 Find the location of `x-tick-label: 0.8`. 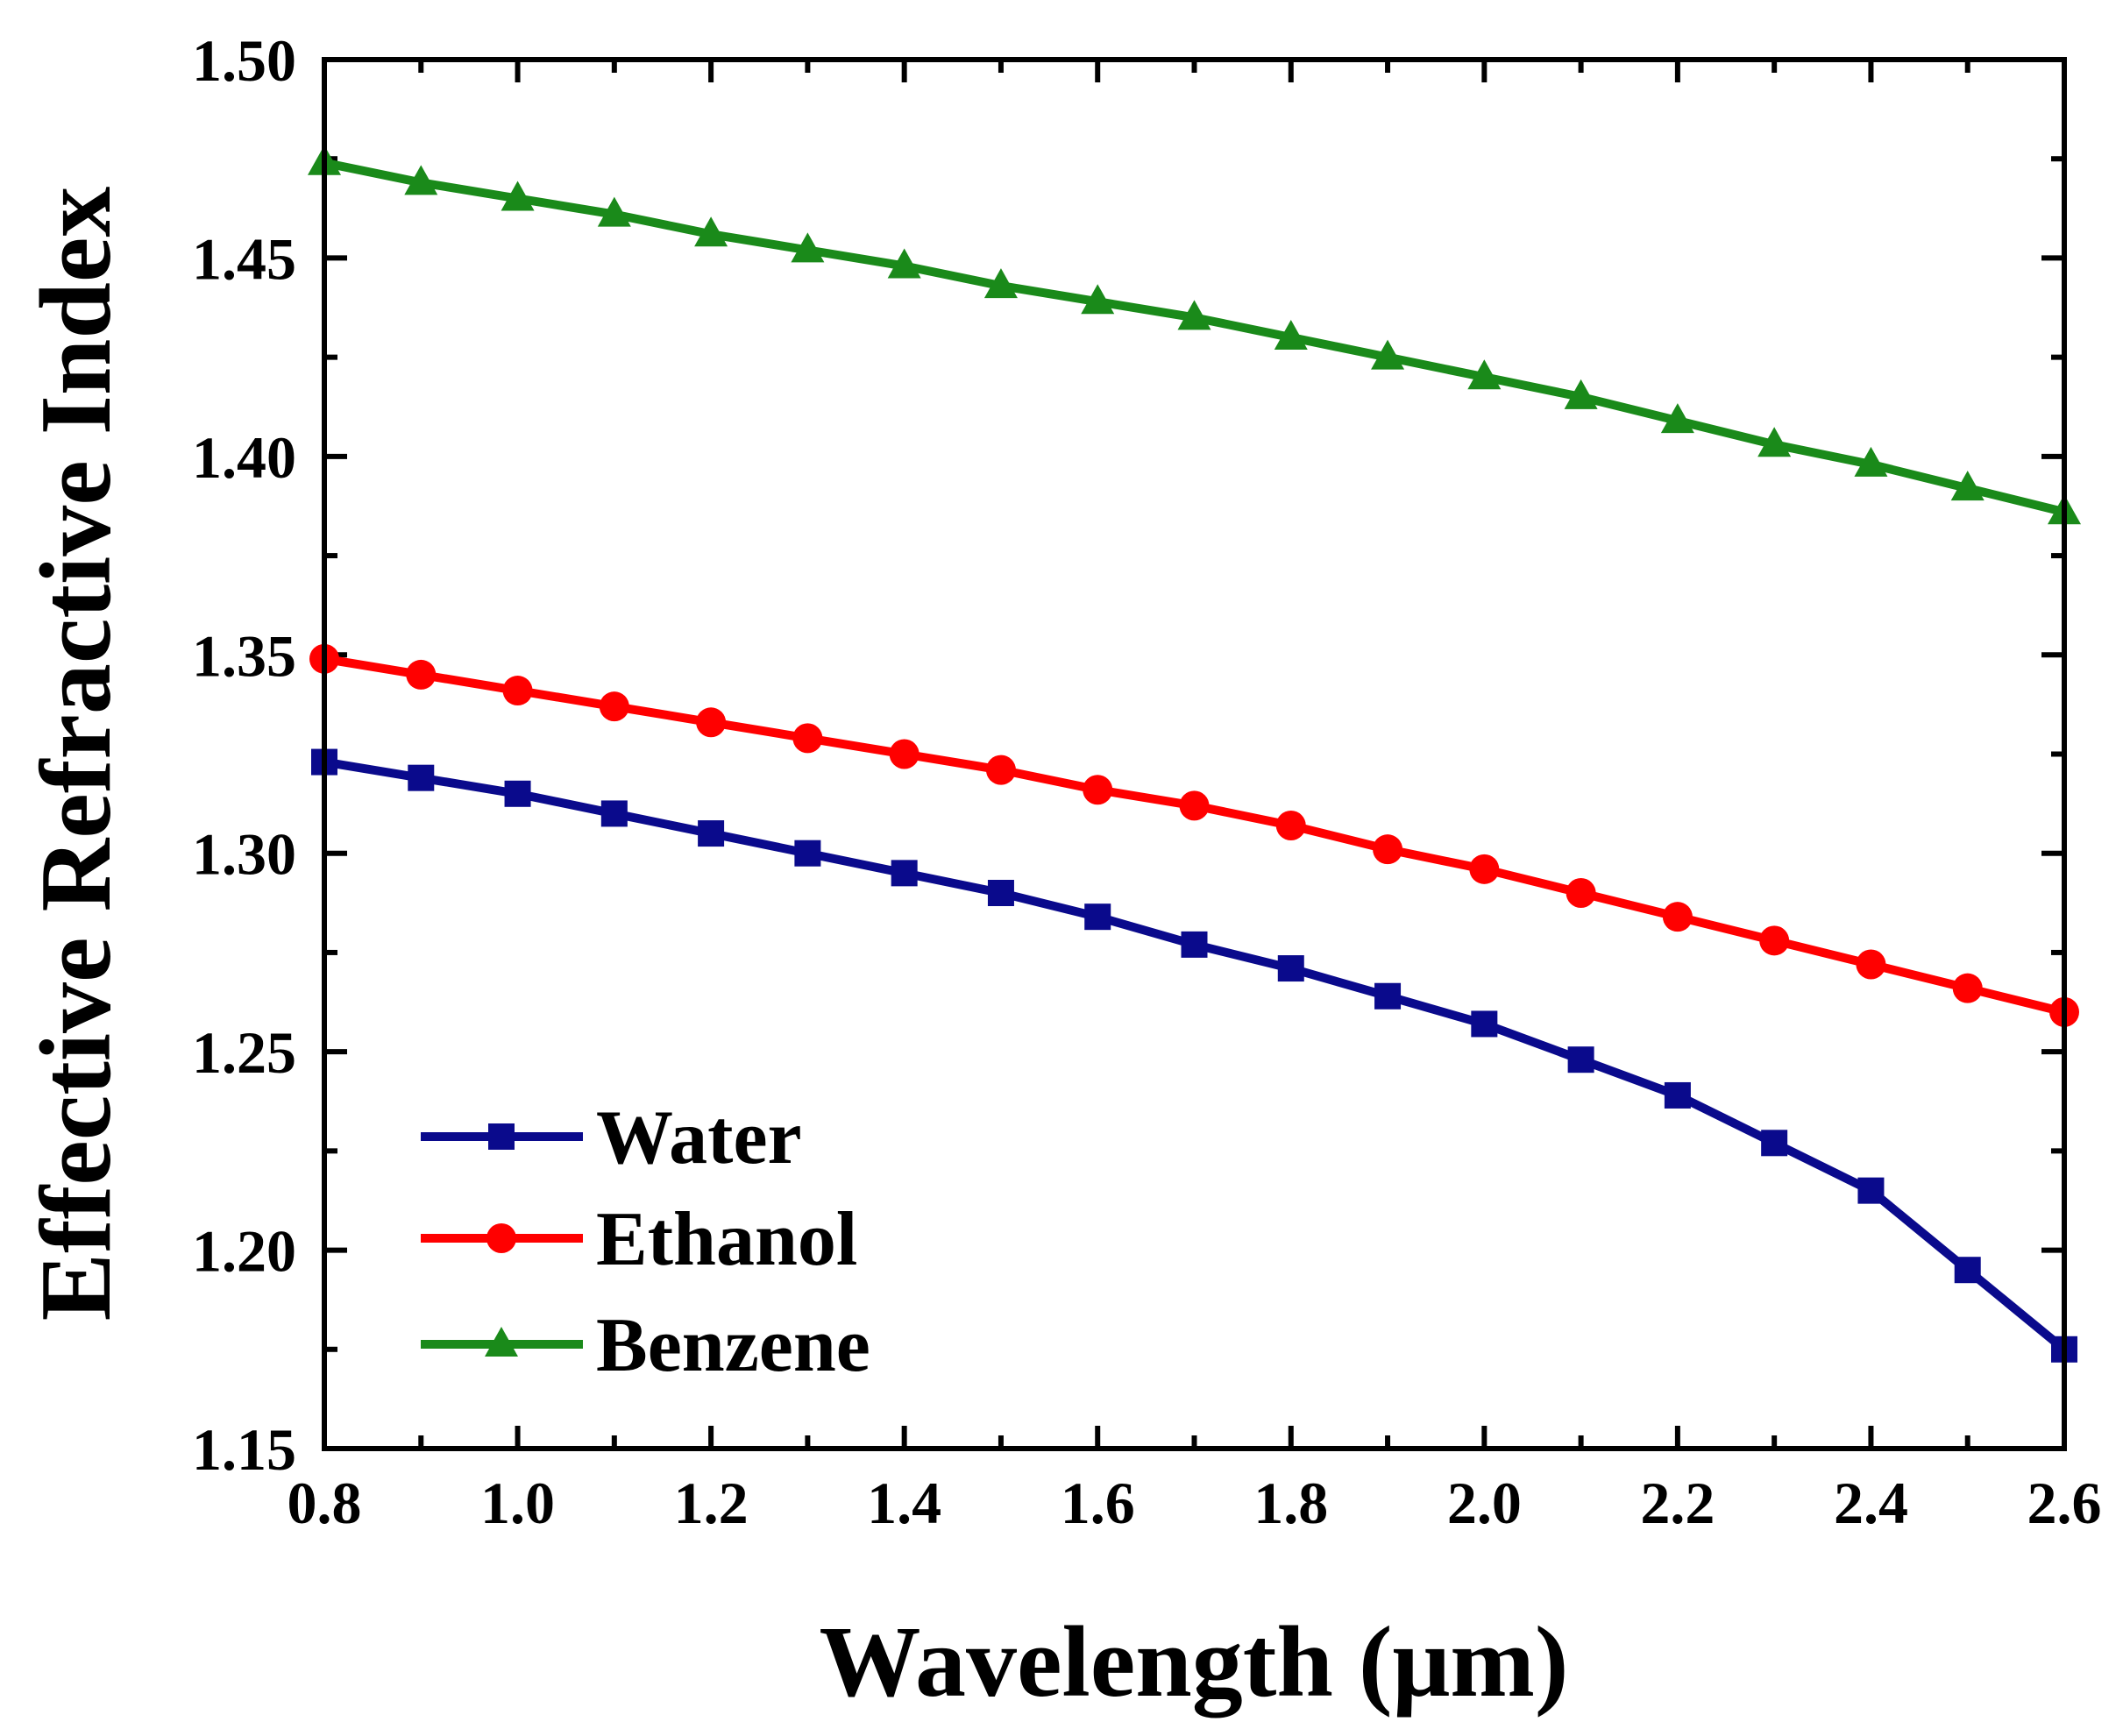

x-tick-label: 0.8 is located at coordinates (325, 1503).